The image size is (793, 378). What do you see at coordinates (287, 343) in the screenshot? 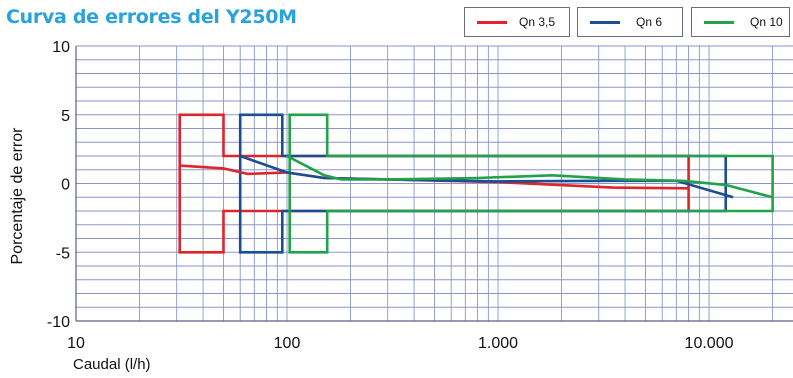
I see `x-tick-label: 100` at bounding box center [287, 343].